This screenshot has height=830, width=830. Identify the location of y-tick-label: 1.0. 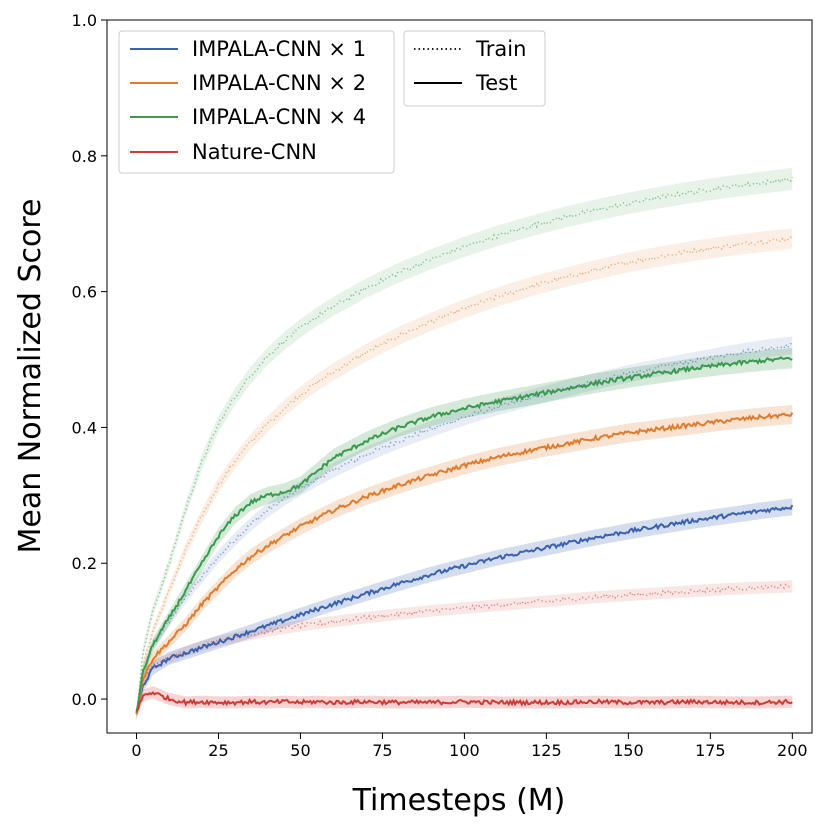
(84, 20).